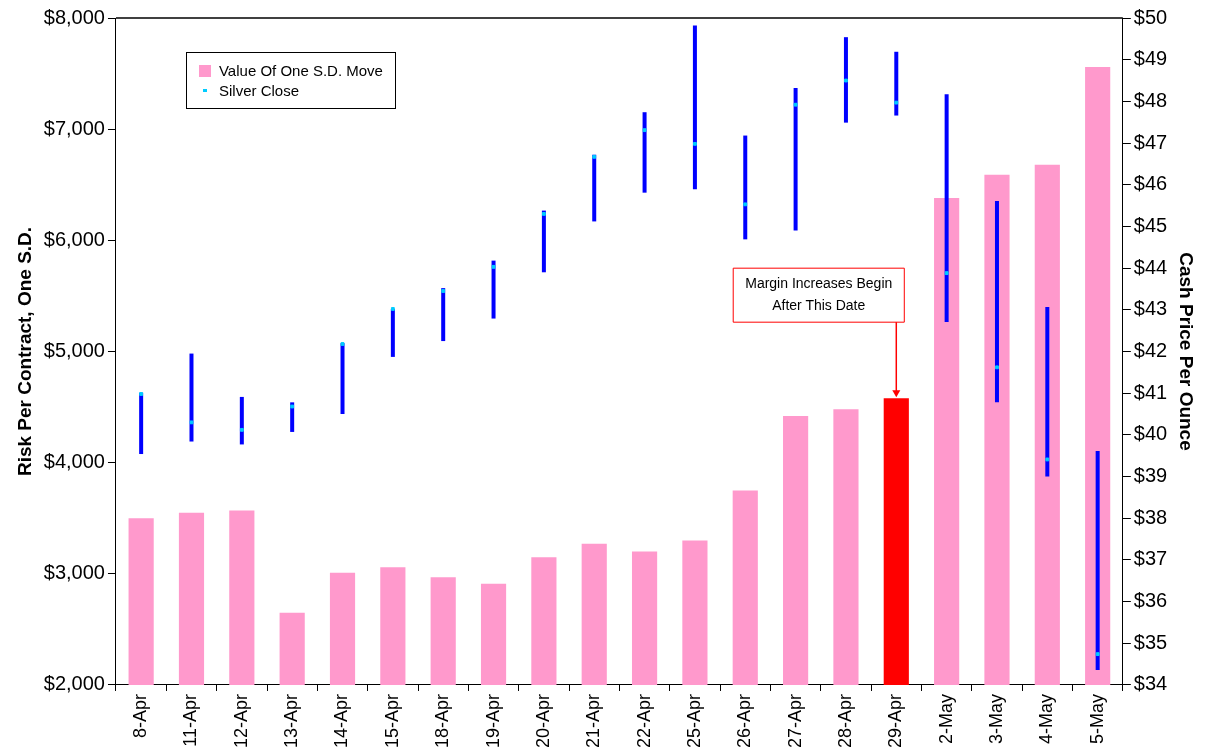  I want to click on y2-tick-label: $38, so click(1150, 516).